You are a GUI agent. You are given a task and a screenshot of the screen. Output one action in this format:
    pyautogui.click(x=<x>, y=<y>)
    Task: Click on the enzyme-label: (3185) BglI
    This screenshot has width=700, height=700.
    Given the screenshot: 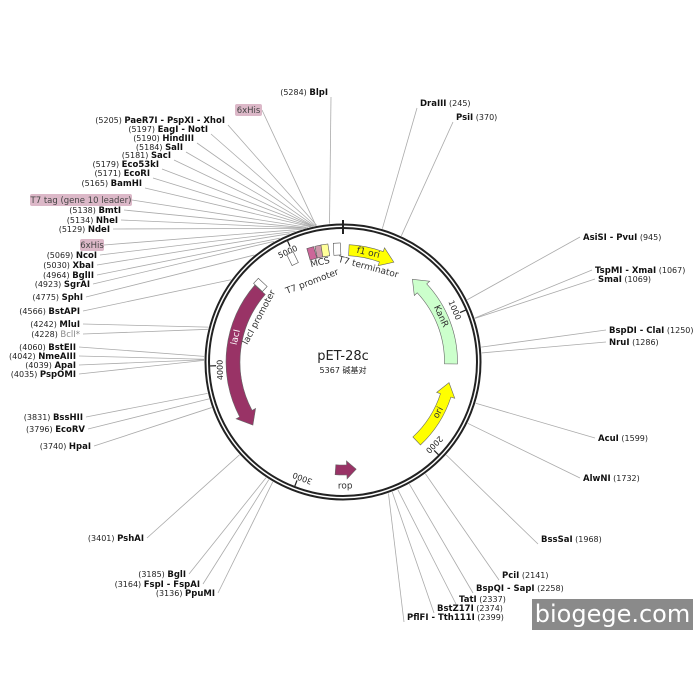 What is the action you would take?
    pyautogui.click(x=162, y=575)
    